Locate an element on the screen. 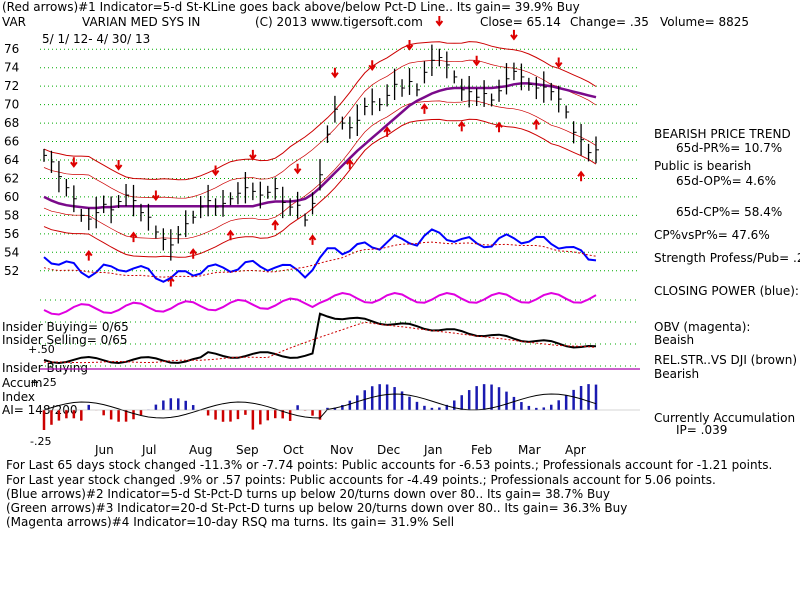 This screenshot has width=800, height=600. trend-title: BEARISH PRICE TREND is located at coordinates (722, 134).